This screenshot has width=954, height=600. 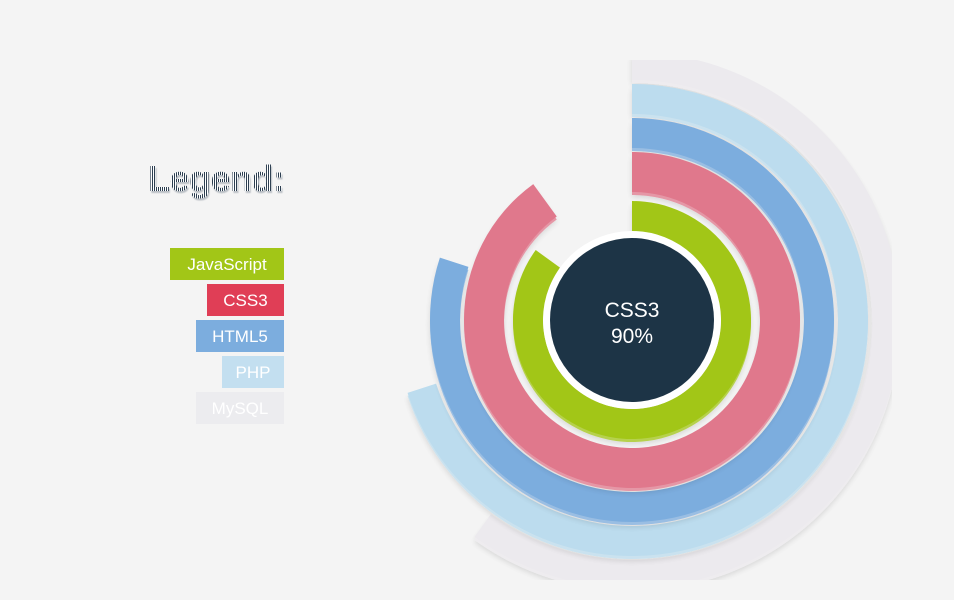 I want to click on legend-item-html5: HTML5, so click(x=240, y=336).